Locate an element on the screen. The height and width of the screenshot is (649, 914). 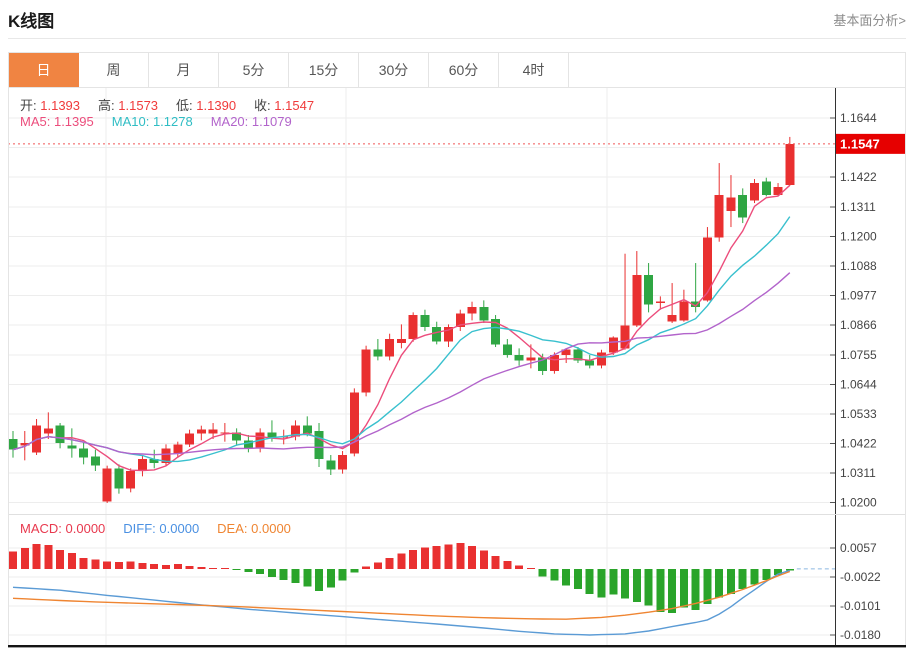
tab-month: 月 is located at coordinates (184, 70).